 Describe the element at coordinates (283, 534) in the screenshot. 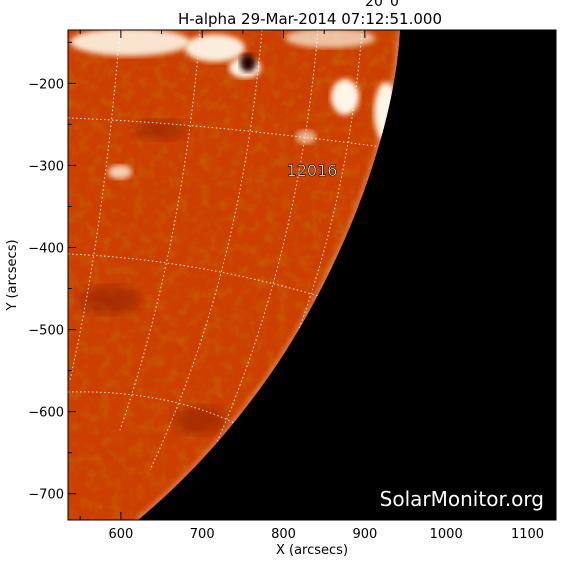

I see `x-tick-label: 800` at that location.